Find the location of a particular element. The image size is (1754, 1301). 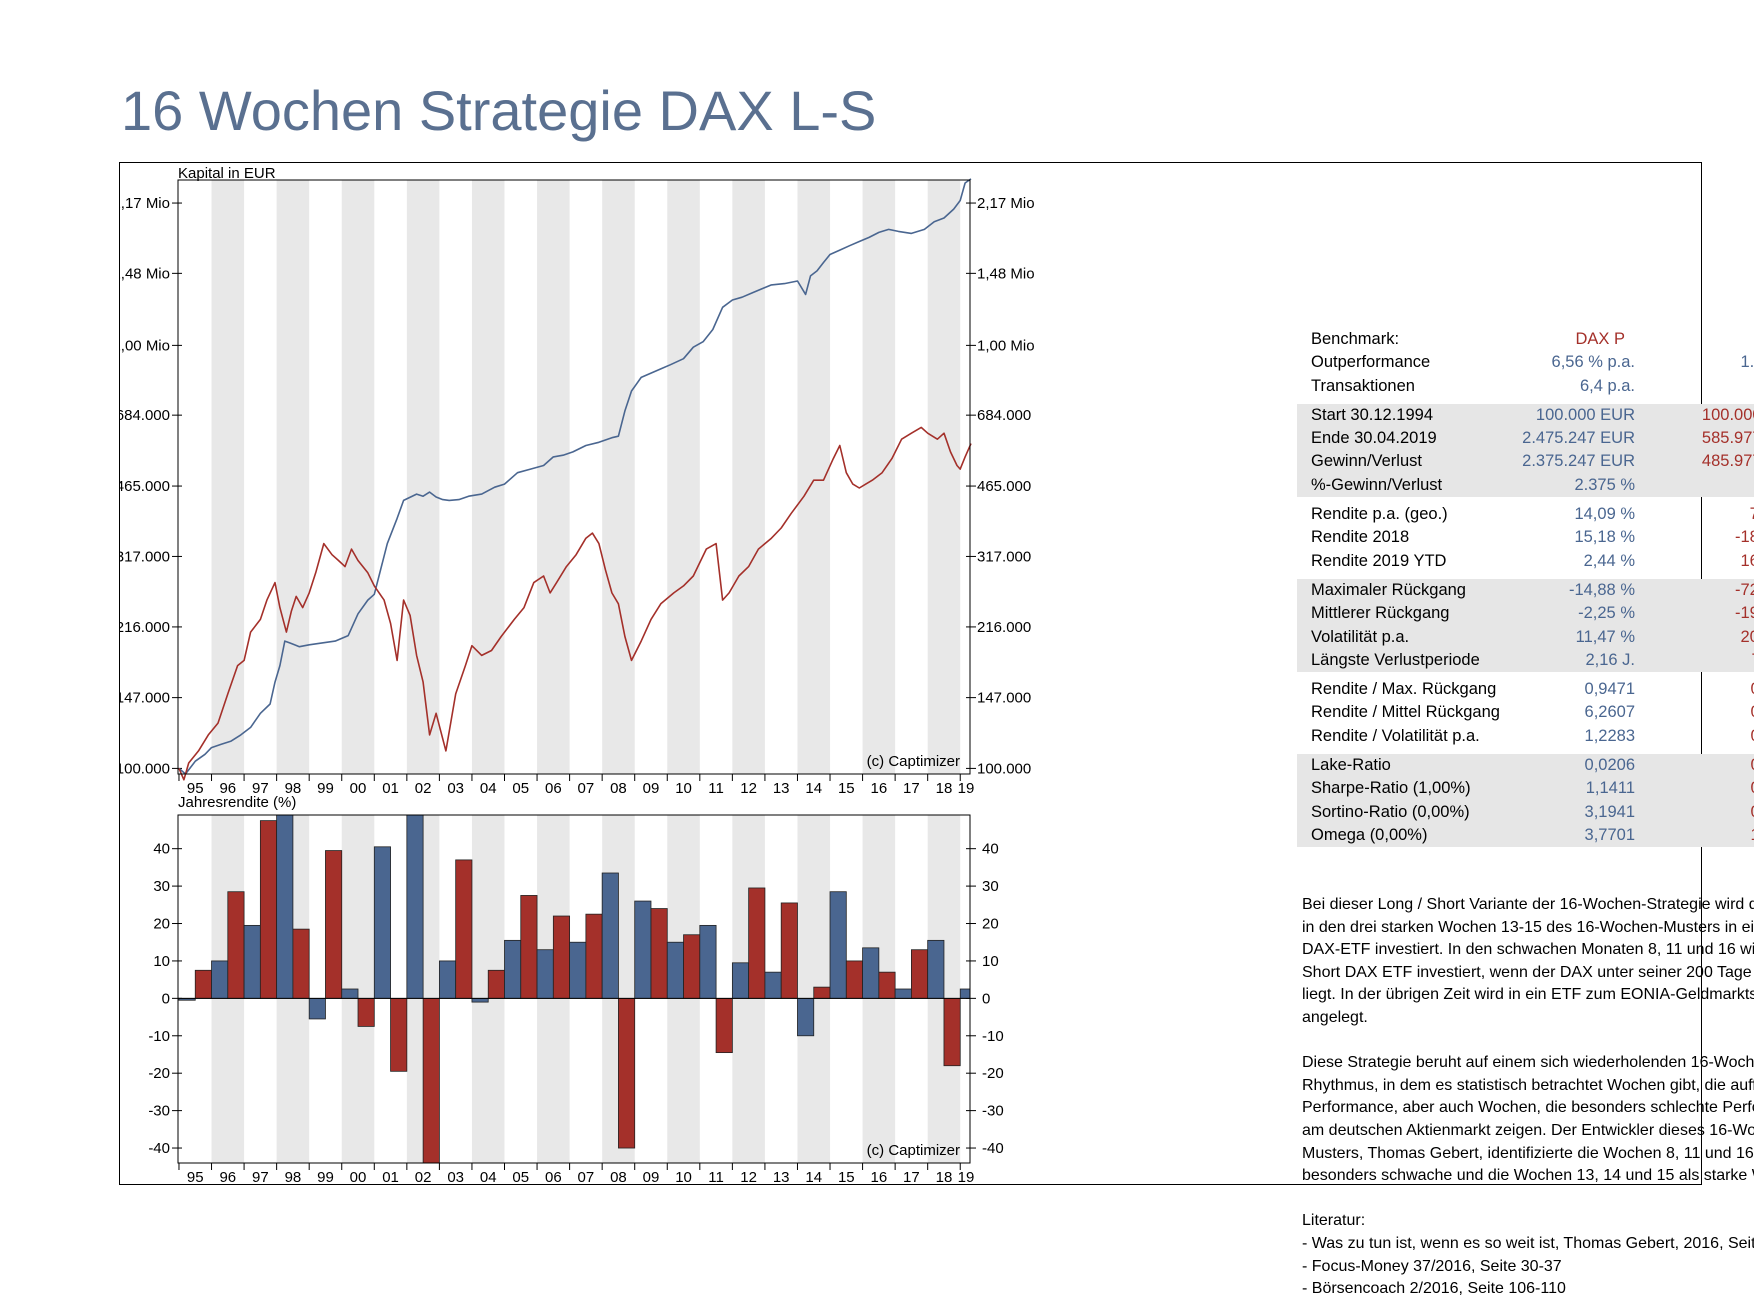

stat-label: Rendite 2018 is located at coordinates (1360, 537).